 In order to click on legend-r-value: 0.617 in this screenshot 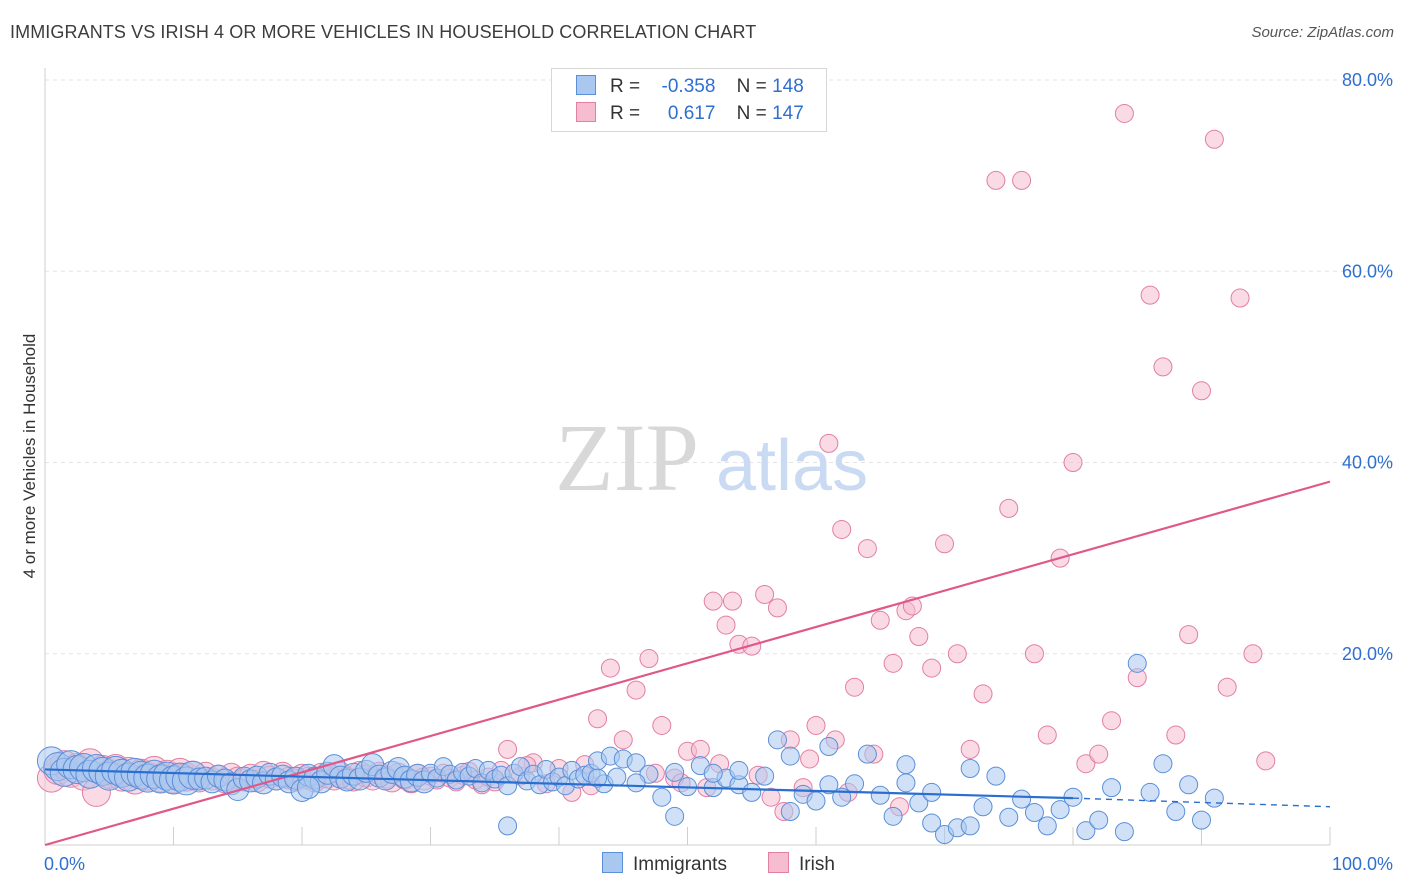, I will do `click(691, 113)`.